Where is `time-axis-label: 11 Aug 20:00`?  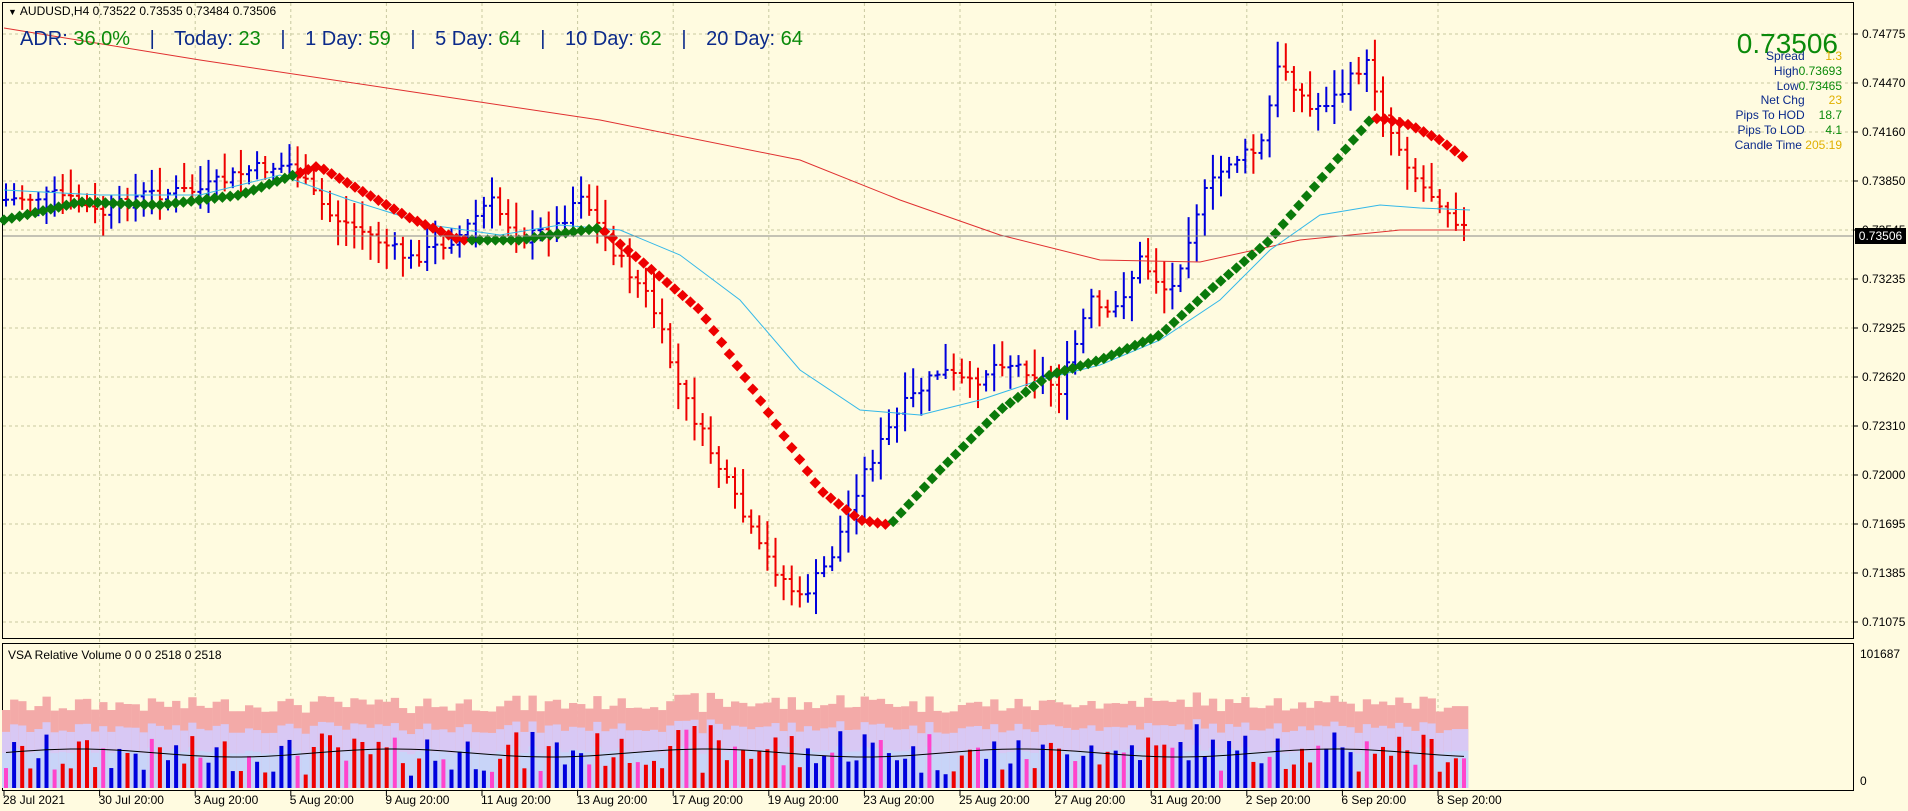
time-axis-label: 11 Aug 20:00 is located at coordinates (516, 800).